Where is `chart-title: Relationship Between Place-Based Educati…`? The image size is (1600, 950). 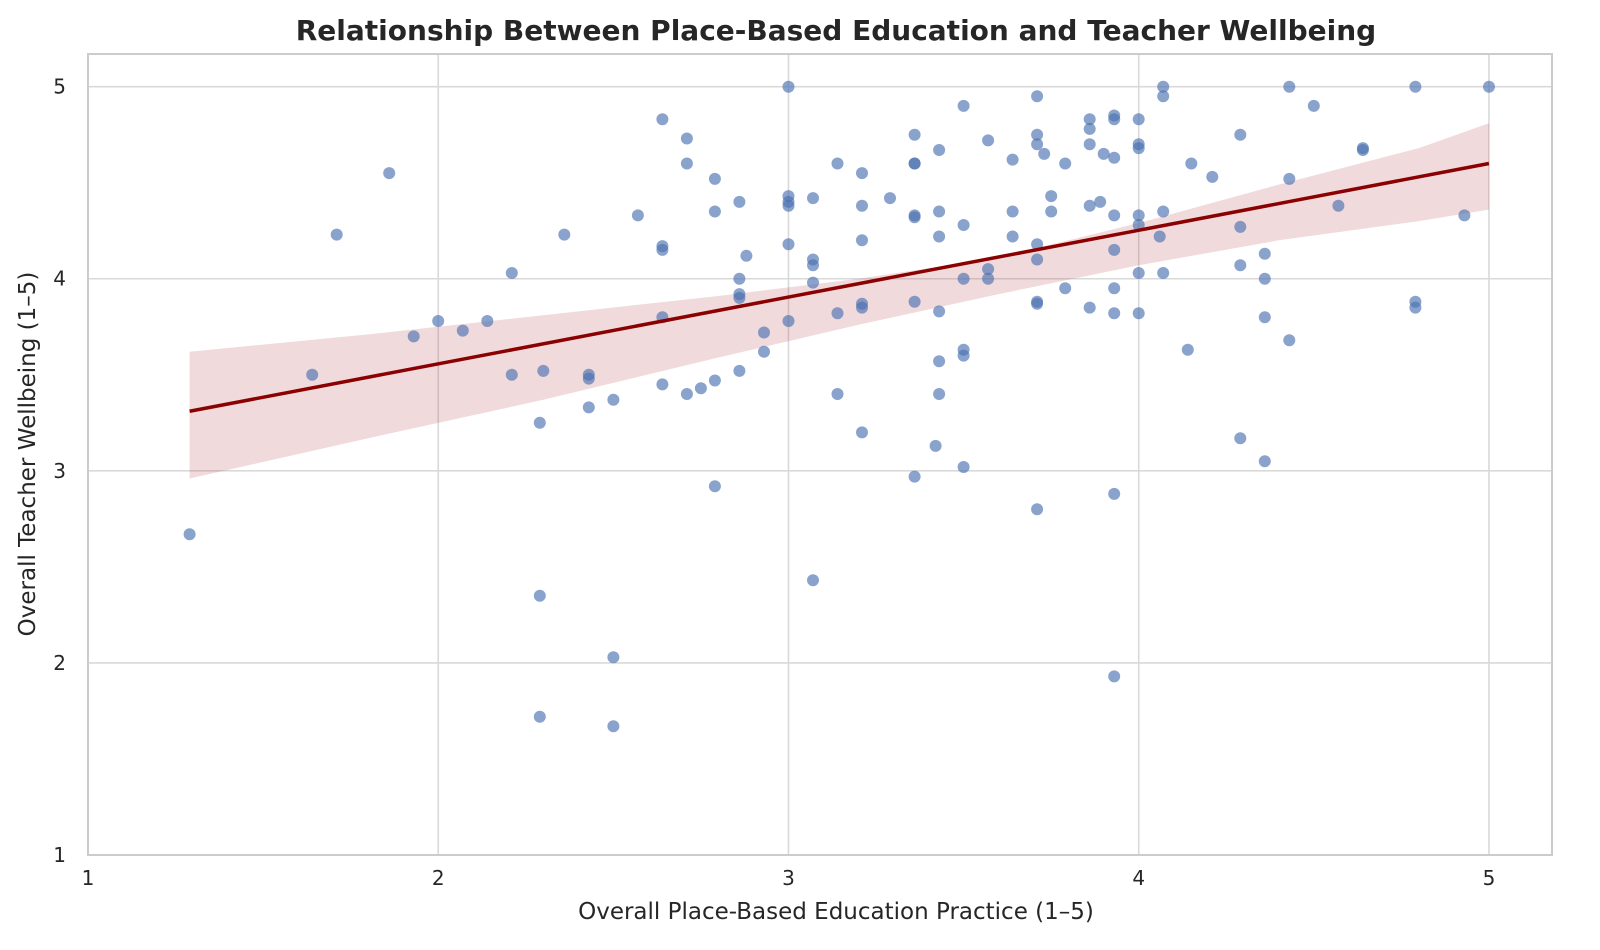
chart-title: Relationship Between Place-Based Educati… is located at coordinates (836, 30).